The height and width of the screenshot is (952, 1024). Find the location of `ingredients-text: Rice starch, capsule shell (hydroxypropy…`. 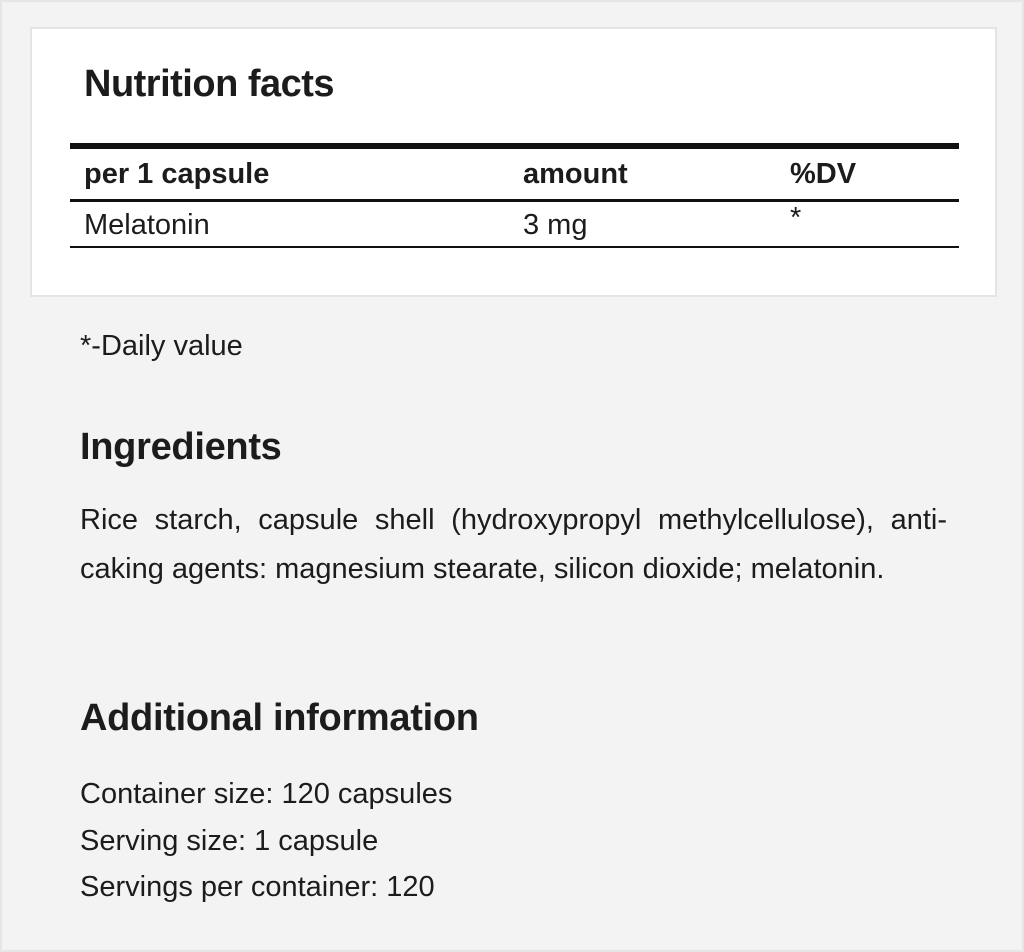

ingredients-text: Rice starch, capsule shell (hydroxypropy… is located at coordinates (513, 544).